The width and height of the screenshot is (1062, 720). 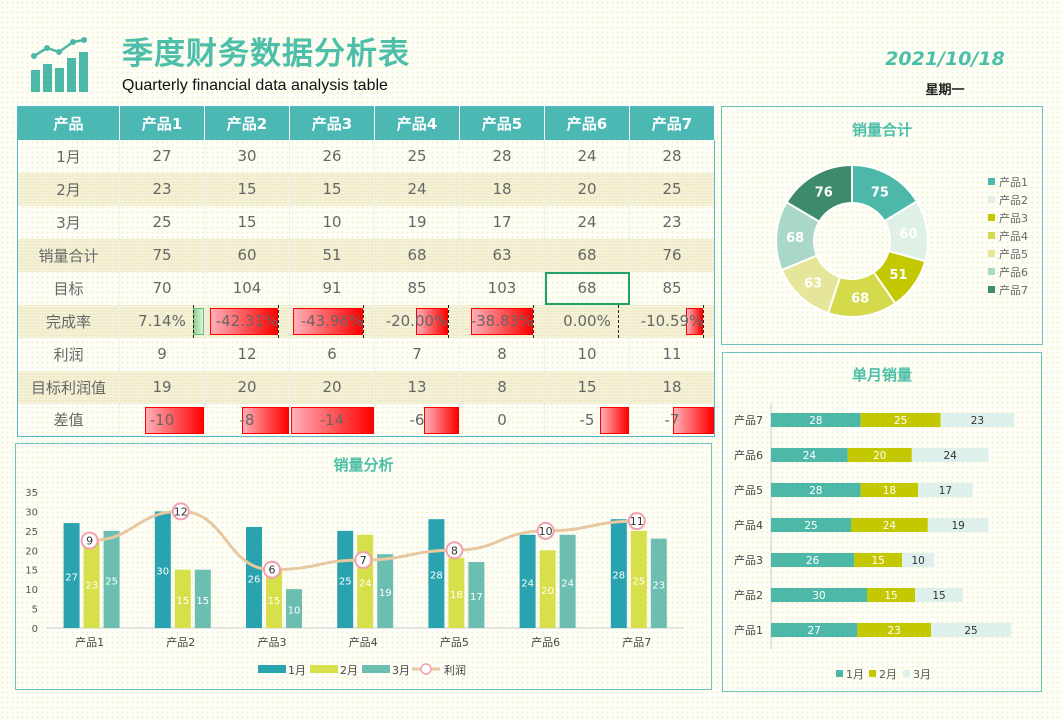 I want to click on table-cell: 60, so click(x=247, y=255).